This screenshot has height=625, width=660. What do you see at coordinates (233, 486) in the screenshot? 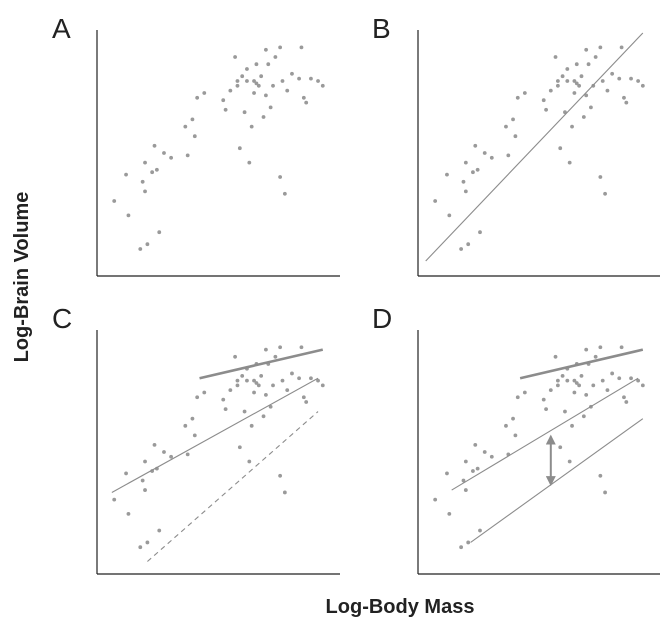
I see `dashed-regression-line` at bounding box center [233, 486].